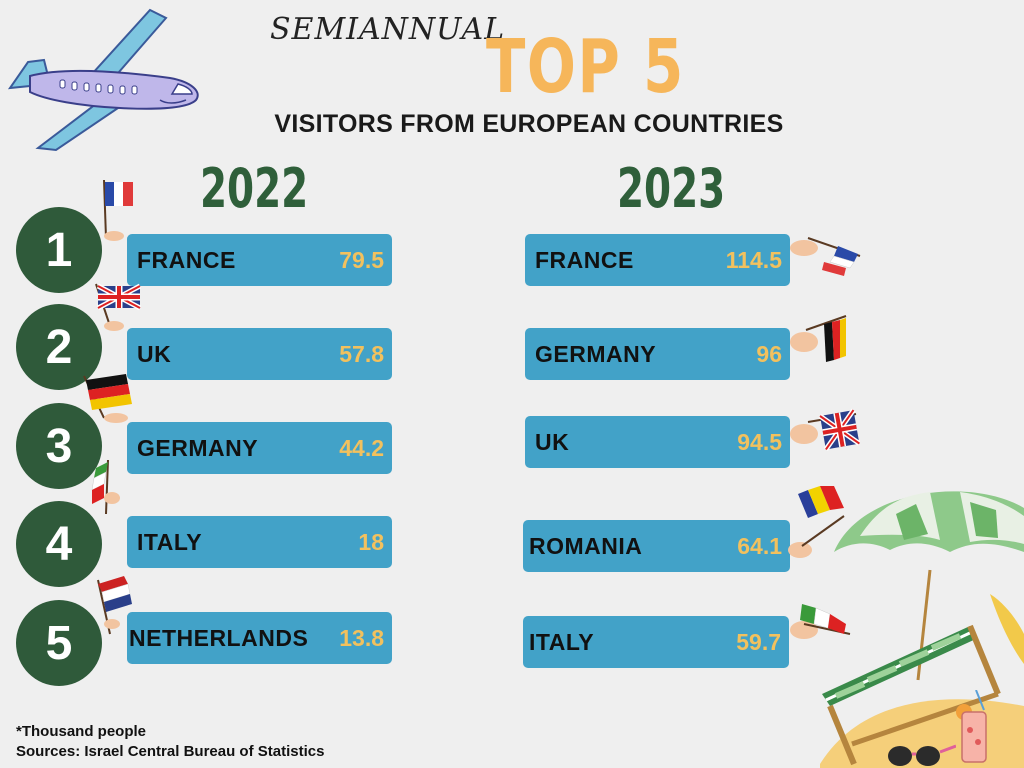 Image resolution: width=1024 pixels, height=768 pixels. Describe the element at coordinates (59, 446) in the screenshot. I see `rank-circle: 3` at that location.